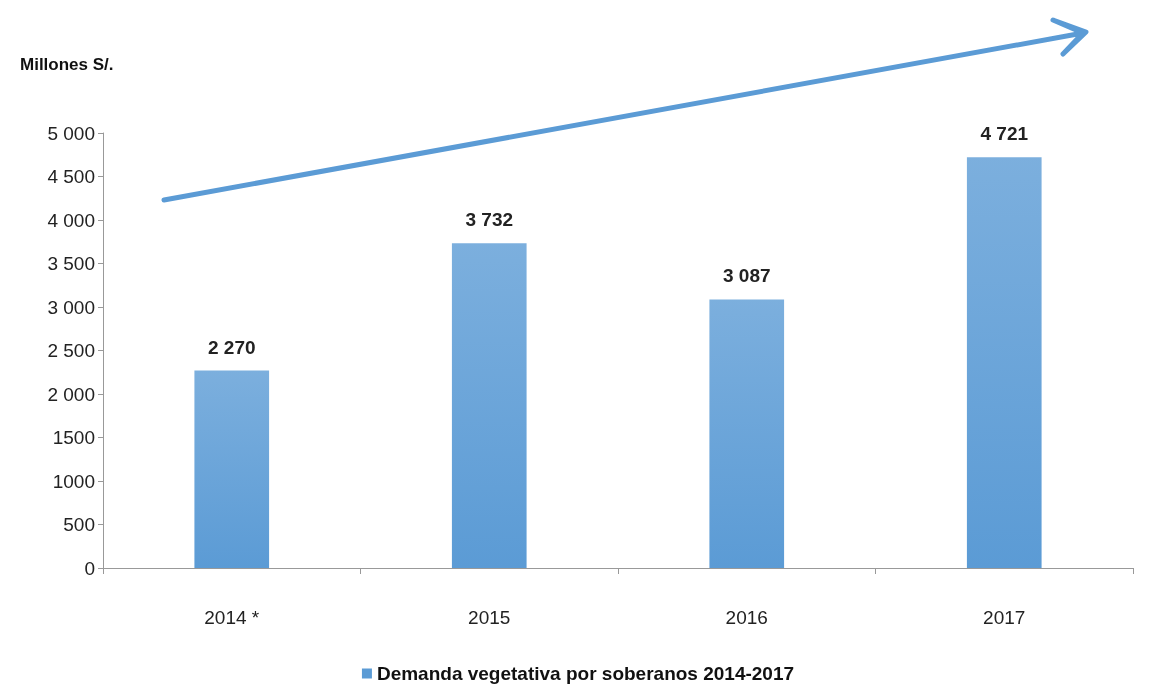 This screenshot has height=697, width=1157. What do you see at coordinates (71, 176) in the screenshot?
I see `y-tick-label: 4 500` at bounding box center [71, 176].